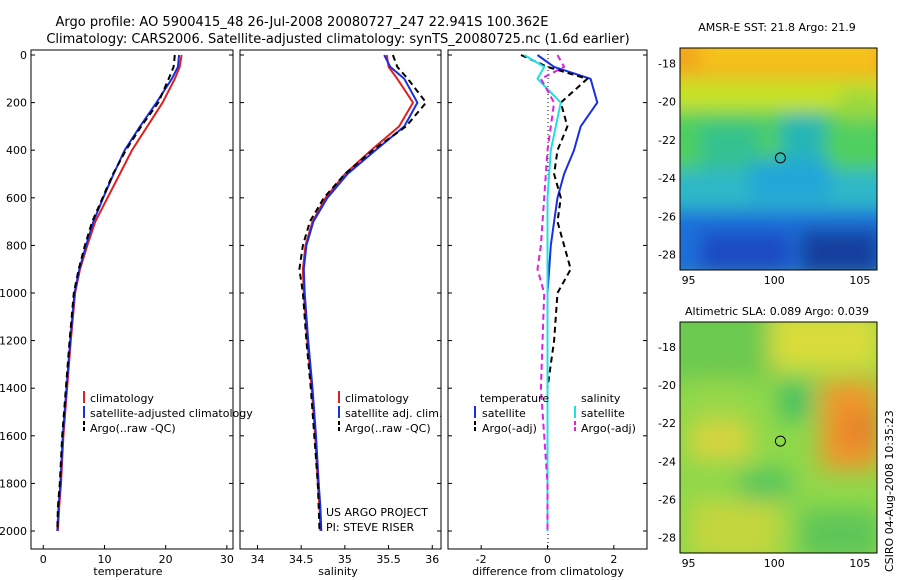 The width and height of the screenshot is (900, 580). Describe the element at coordinates (388, 559) in the screenshot. I see `salinity-xtick-label: 35.5` at that location.